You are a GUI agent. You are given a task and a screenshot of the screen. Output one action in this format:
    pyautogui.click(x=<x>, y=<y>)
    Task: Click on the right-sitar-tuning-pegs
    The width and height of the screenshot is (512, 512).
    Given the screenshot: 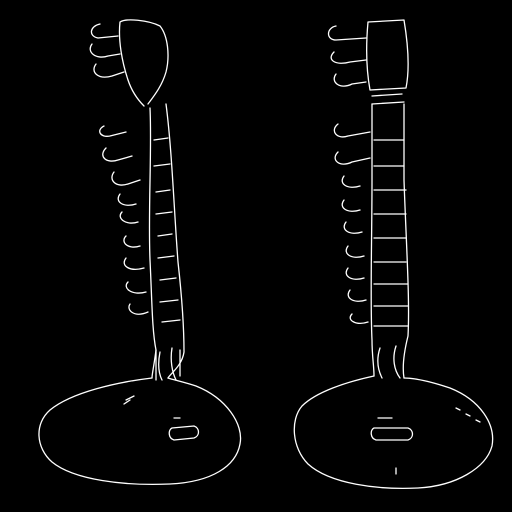 What is the action you would take?
    pyautogui.click(x=349, y=174)
    